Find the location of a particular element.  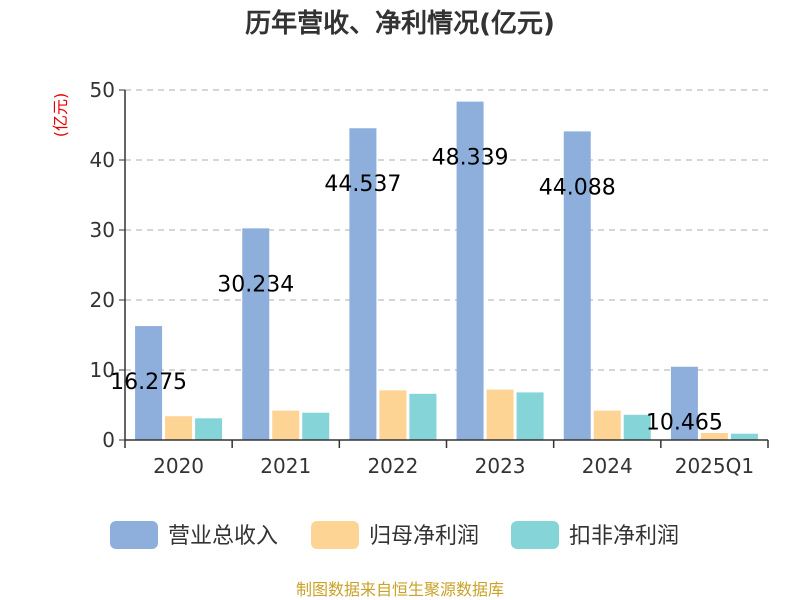

x-tick-label: 2025Q1 is located at coordinates (714, 466).